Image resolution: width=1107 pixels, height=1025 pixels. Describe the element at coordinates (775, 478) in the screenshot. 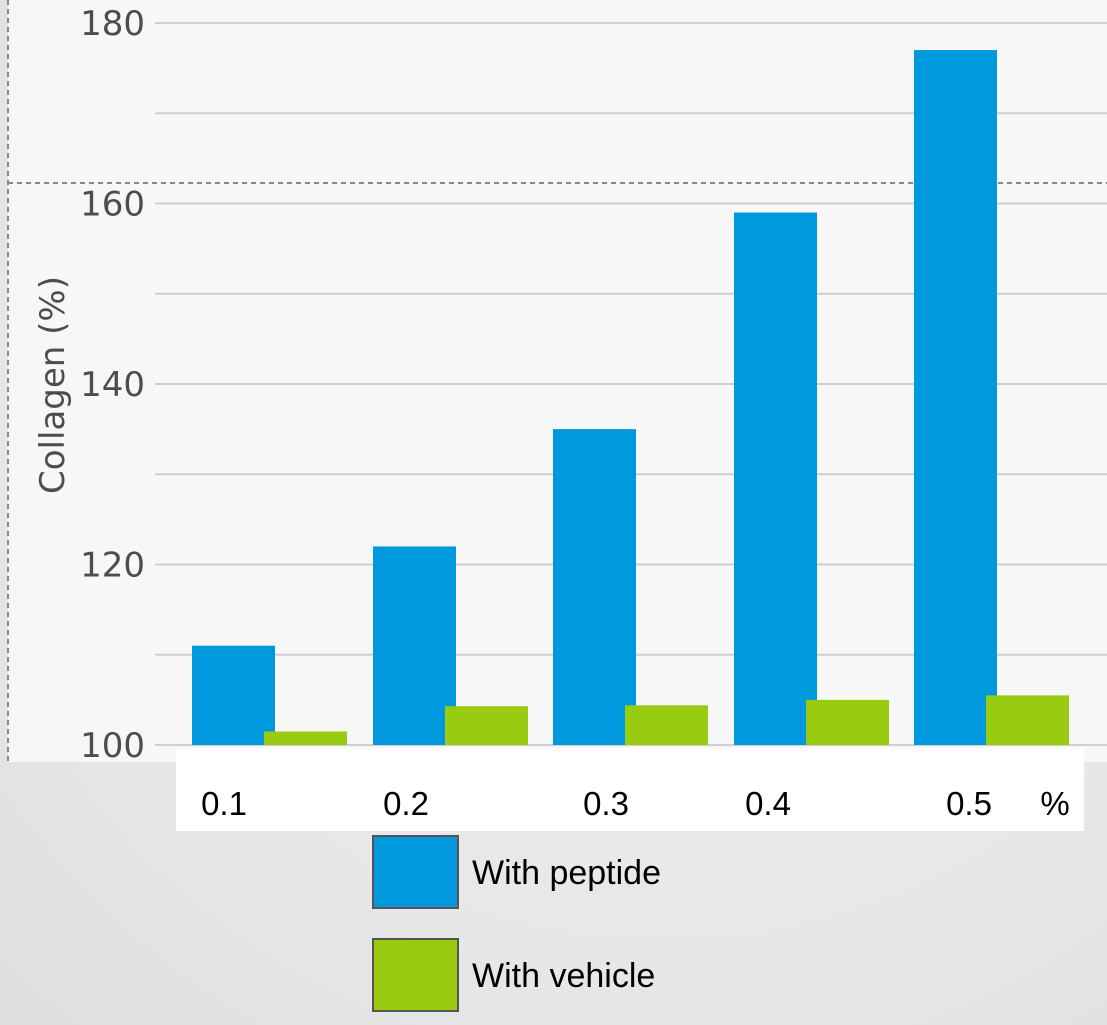

I see `bar-peptide-0.4` at that location.